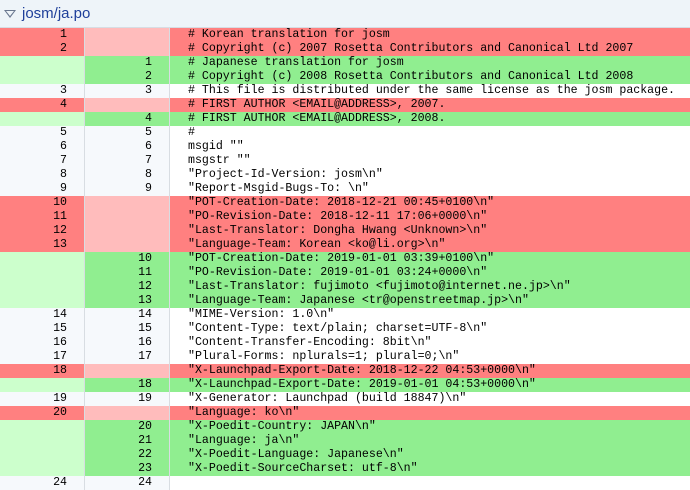 This screenshot has height=490, width=690. What do you see at coordinates (127, 315) in the screenshot?
I see `new-line-number: 14` at bounding box center [127, 315].